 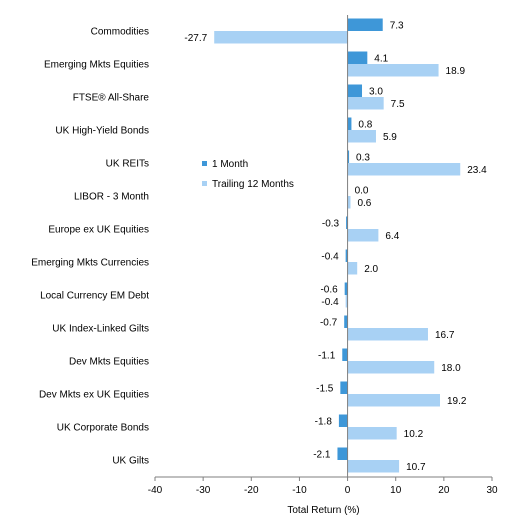 I want to click on value-label-1-month: -0.6, so click(x=329, y=290).